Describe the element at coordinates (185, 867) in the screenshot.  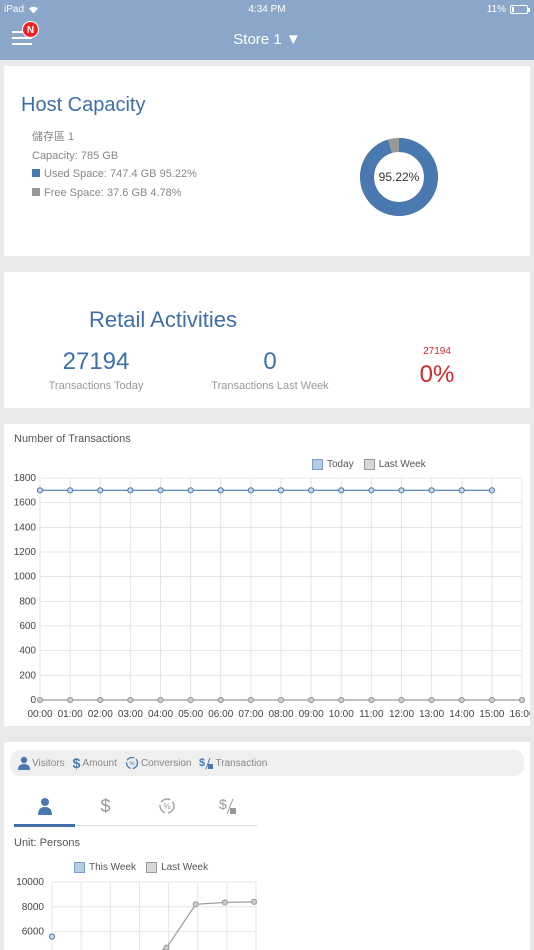
I see `legend-last-week-visitors-label: Last Week` at that location.